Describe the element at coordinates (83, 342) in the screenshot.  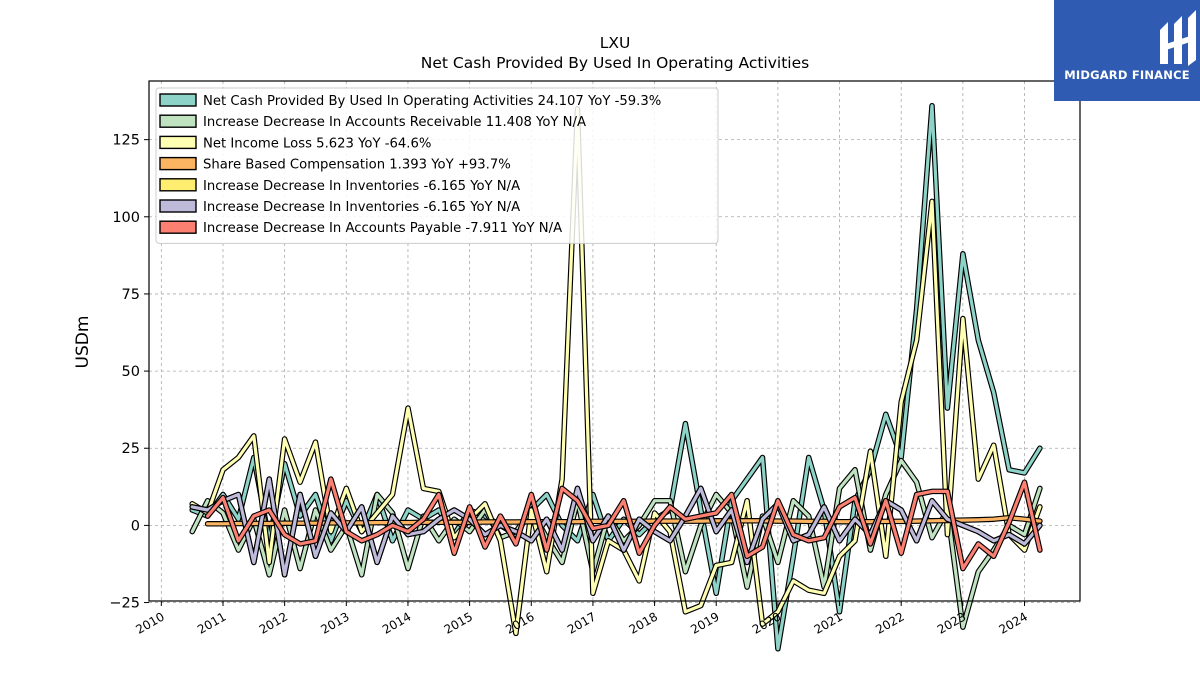
I see `y-axis-label: USDm` at that location.